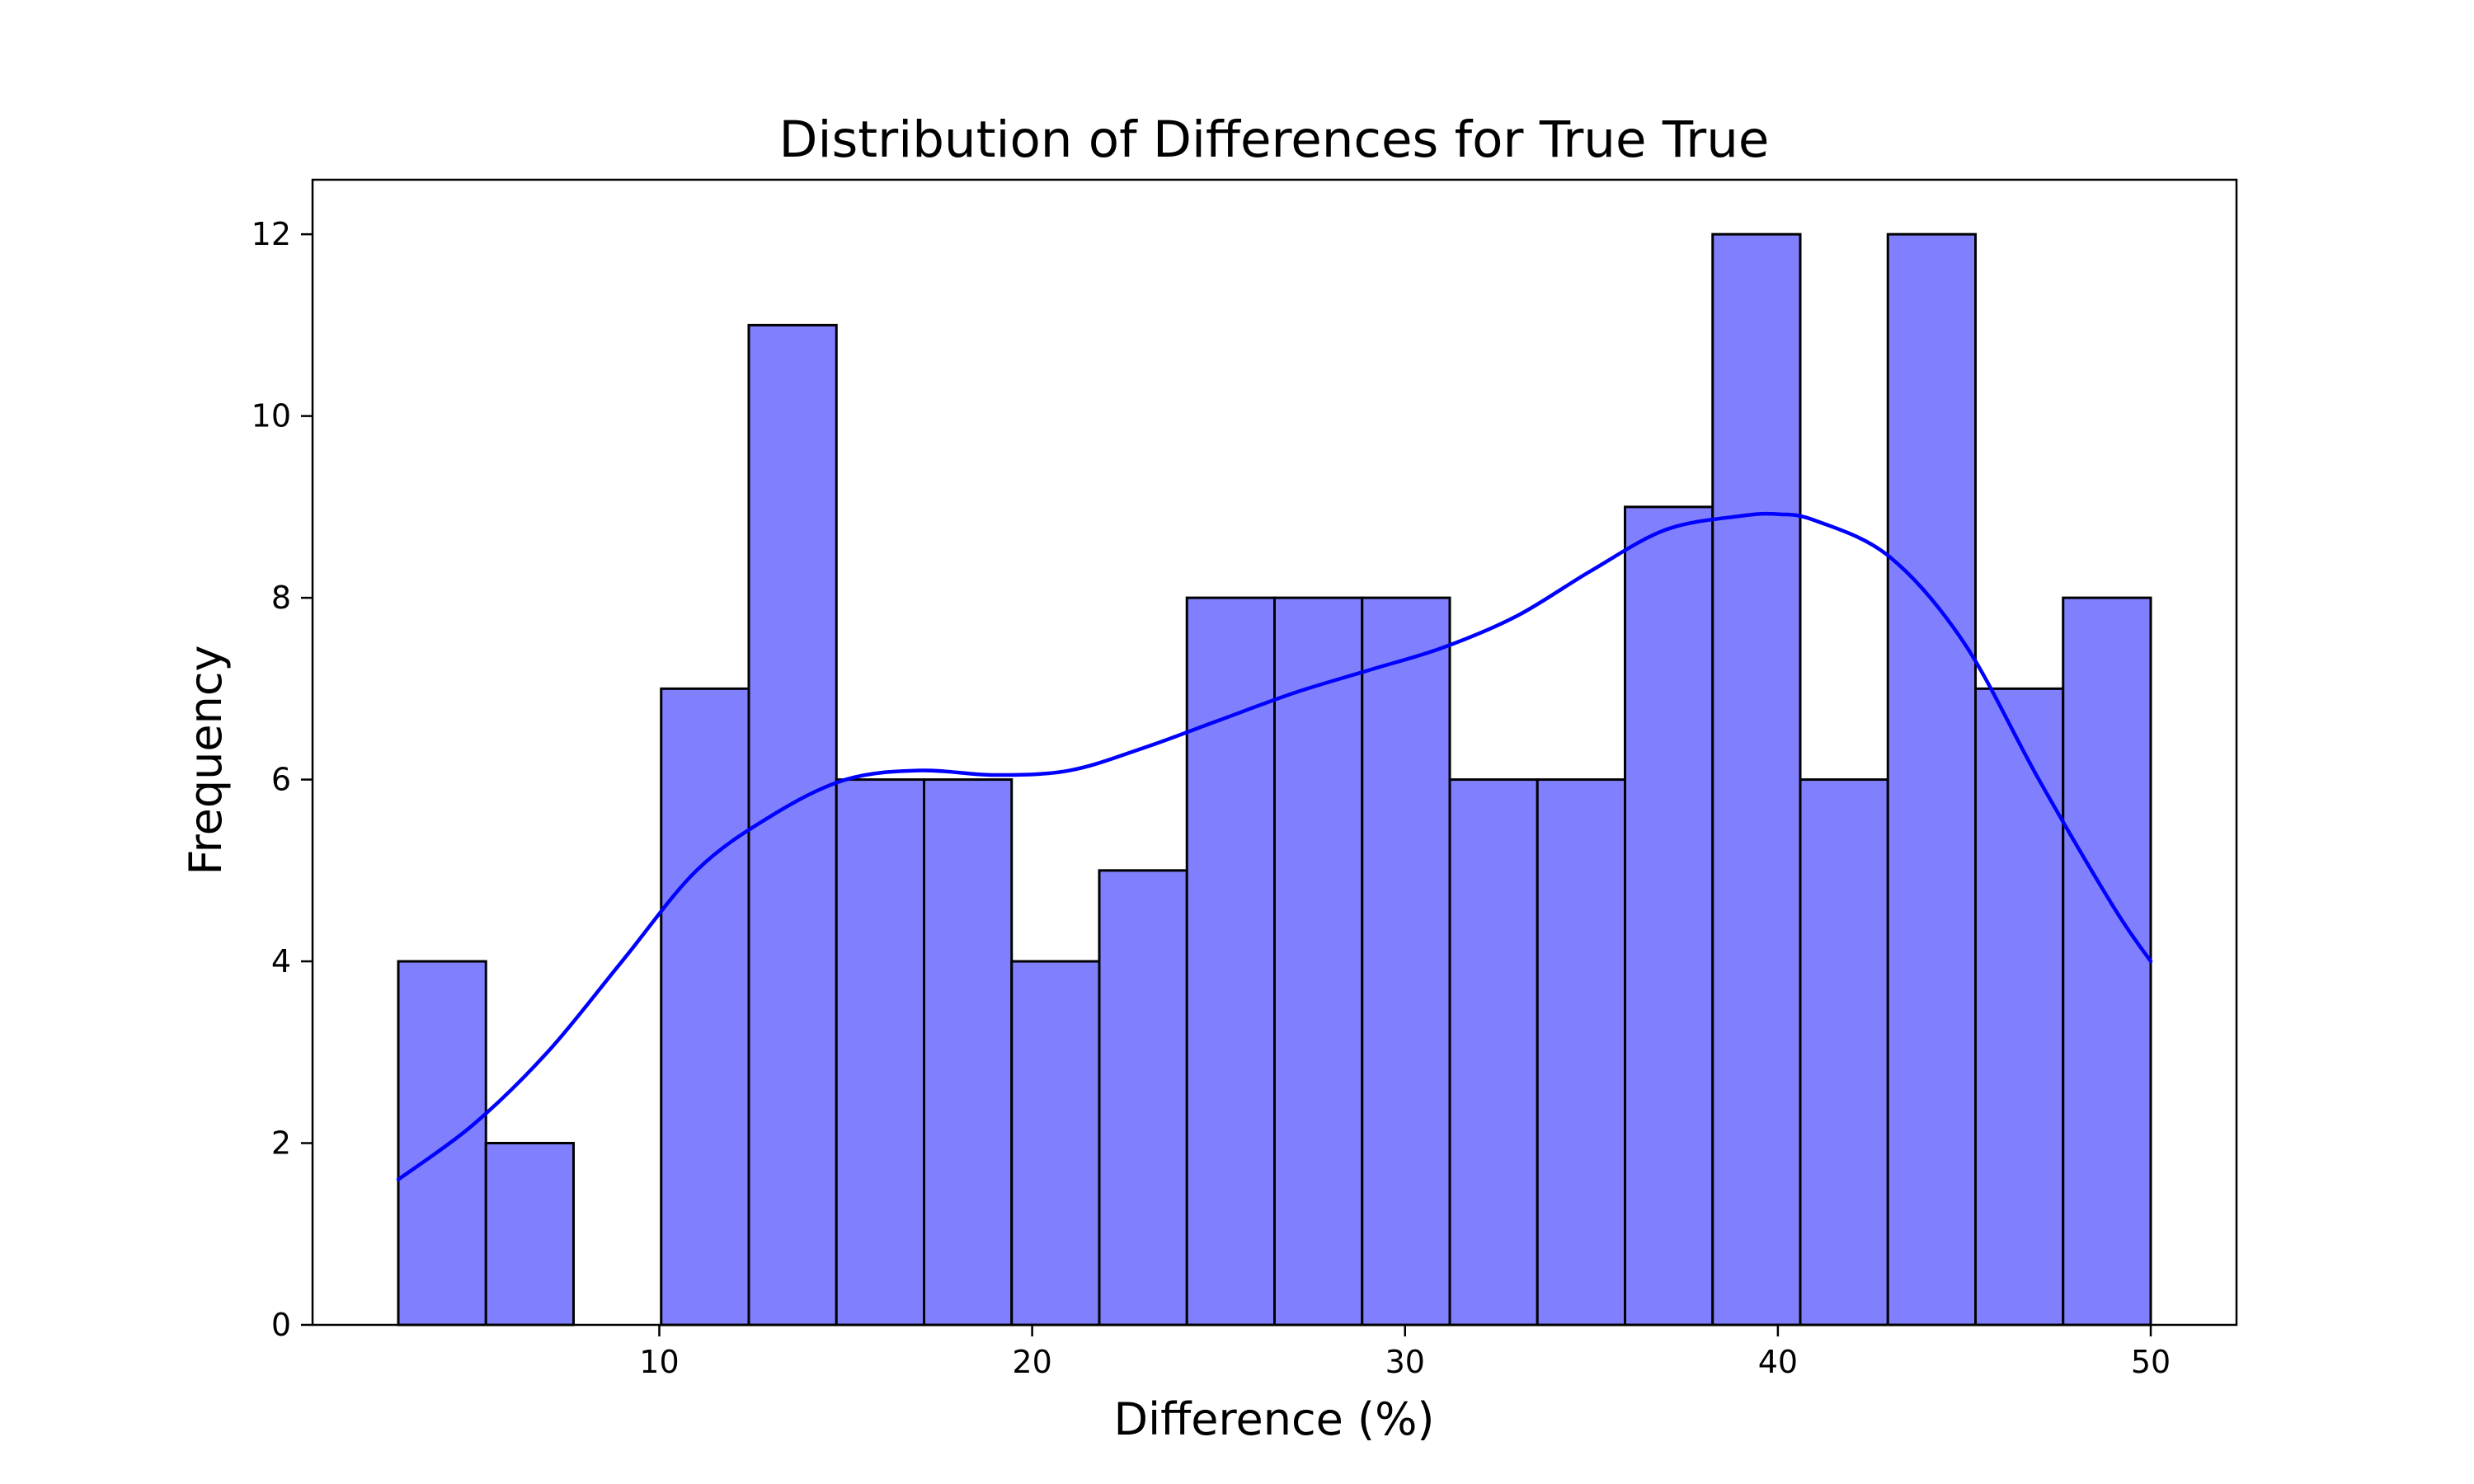  I want to click on y-tick-label: 2, so click(281, 1143).